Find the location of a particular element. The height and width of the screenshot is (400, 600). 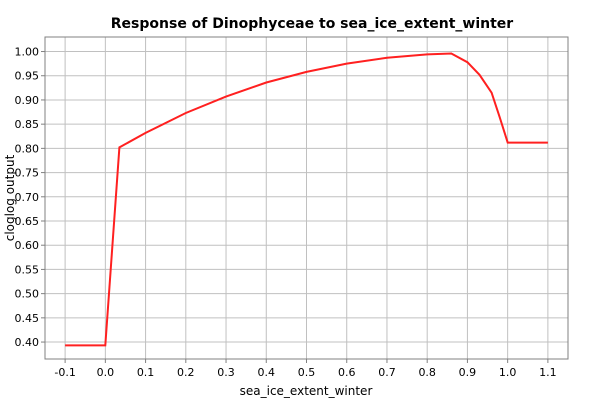

x-tick-label: 1.1 is located at coordinates (548, 372).